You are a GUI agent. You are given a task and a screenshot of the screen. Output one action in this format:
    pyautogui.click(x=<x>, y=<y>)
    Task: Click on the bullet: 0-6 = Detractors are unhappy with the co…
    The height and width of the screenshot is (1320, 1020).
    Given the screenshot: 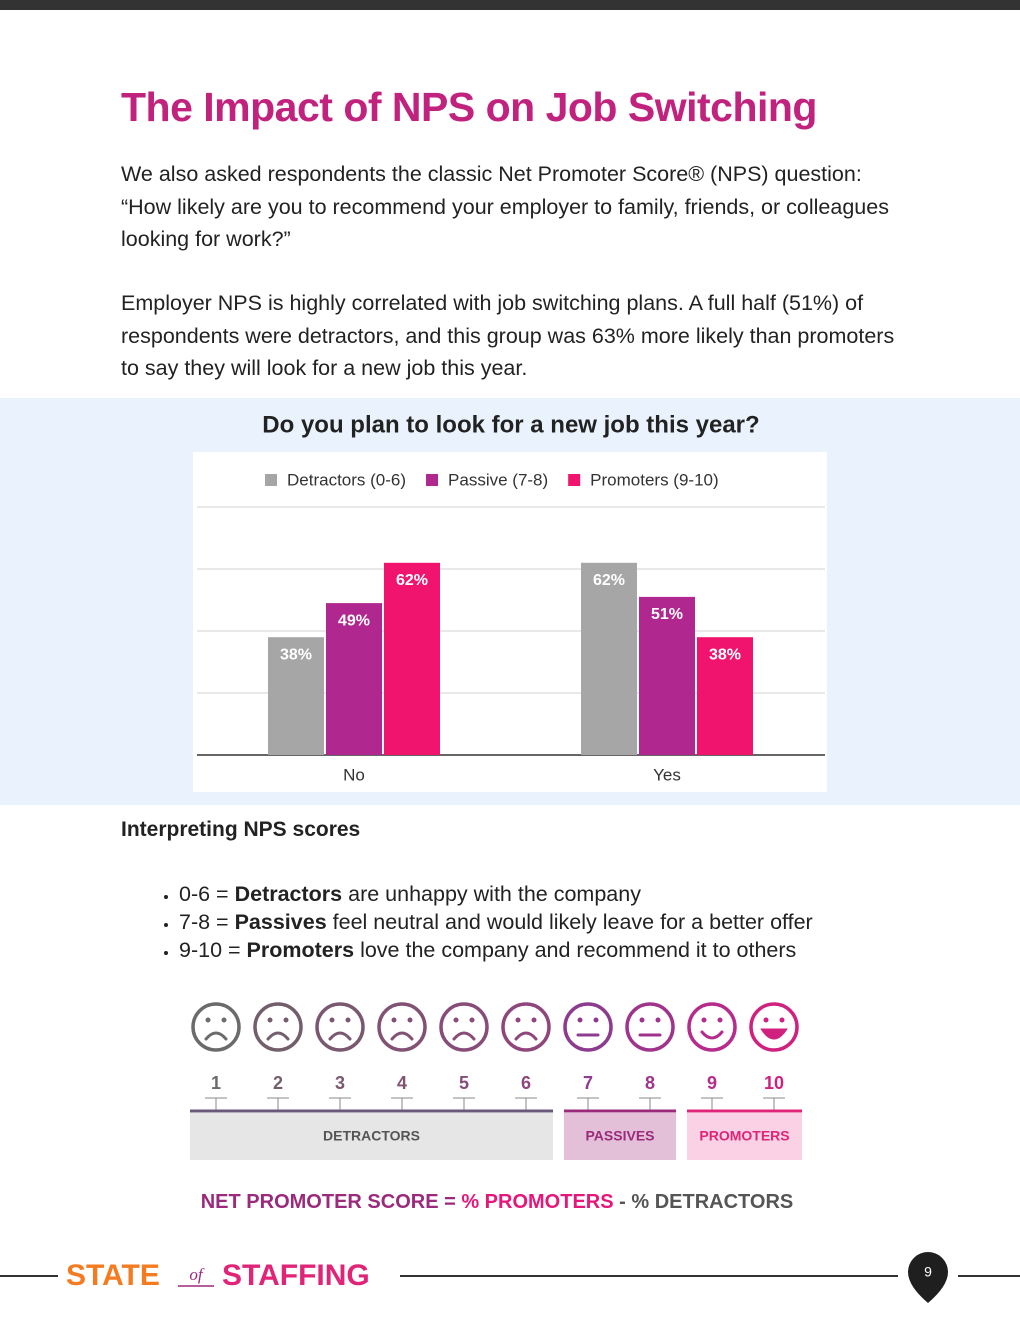 What is the action you would take?
    pyautogui.click(x=579, y=894)
    